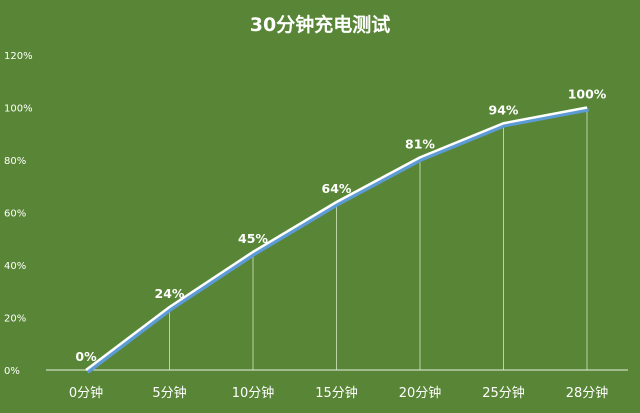  What do you see at coordinates (15, 319) in the screenshot?
I see `y-tick-label: 20%` at bounding box center [15, 319].